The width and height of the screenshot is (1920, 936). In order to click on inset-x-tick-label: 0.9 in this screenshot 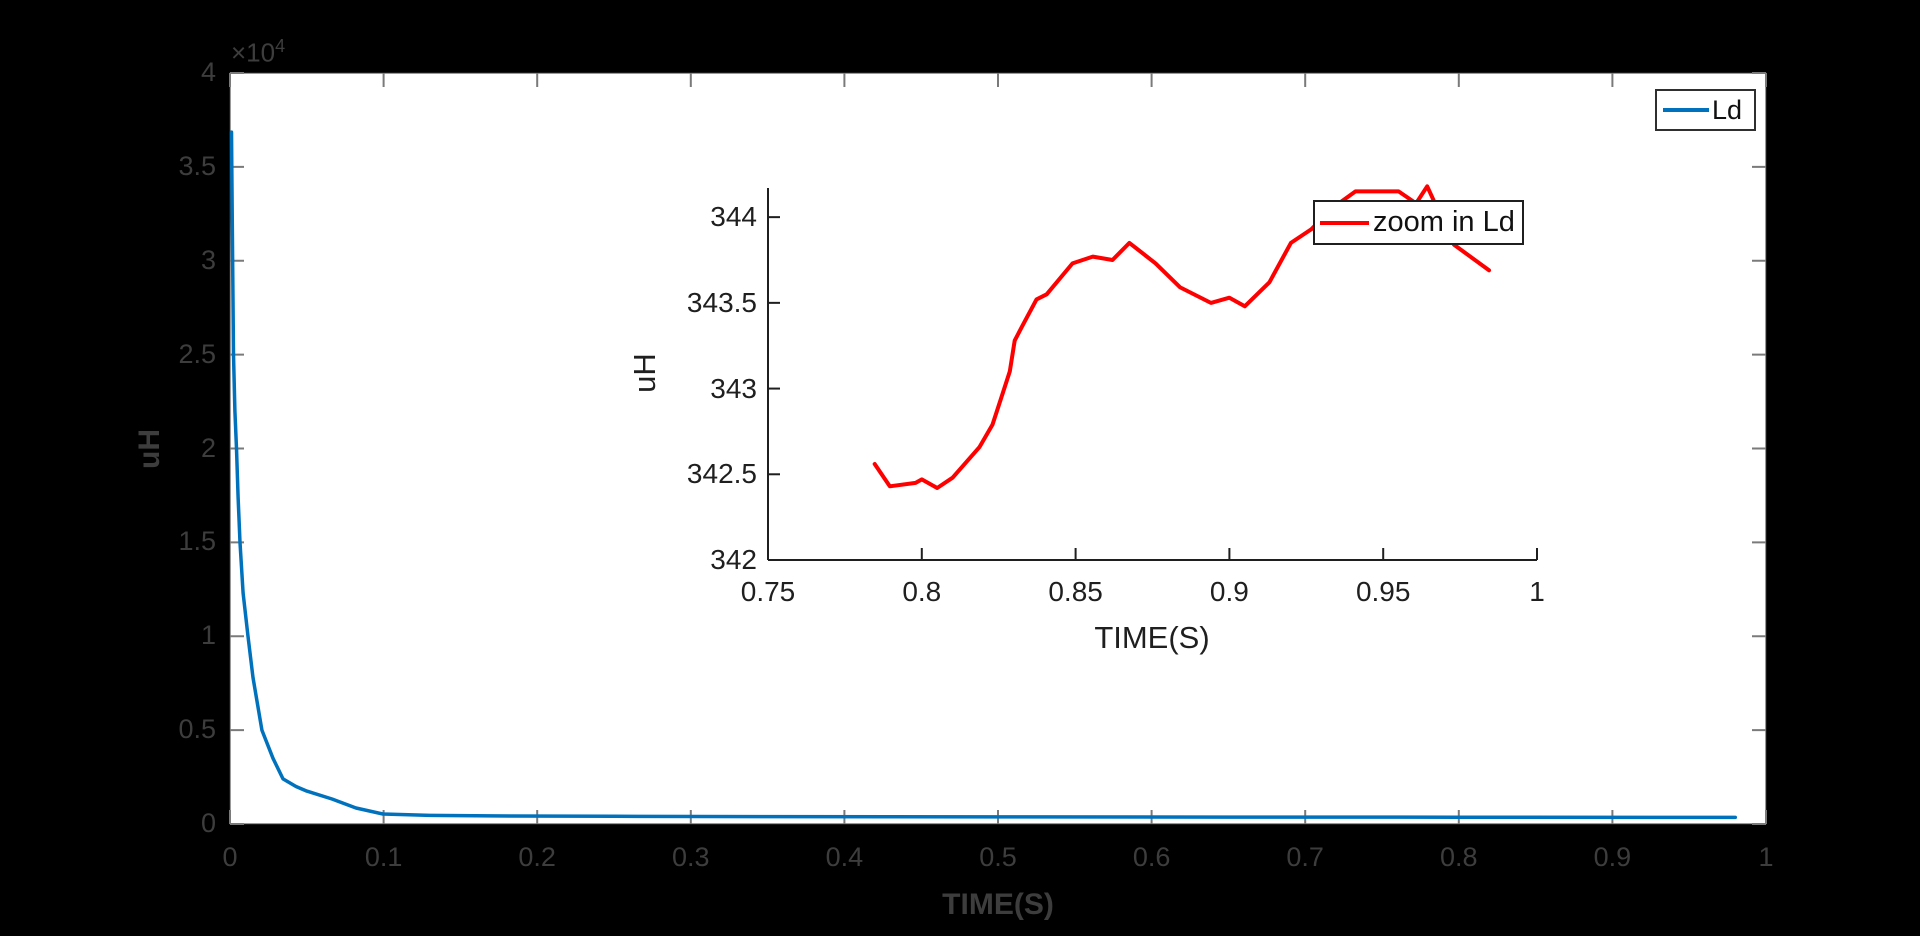, I will do `click(1229, 591)`.